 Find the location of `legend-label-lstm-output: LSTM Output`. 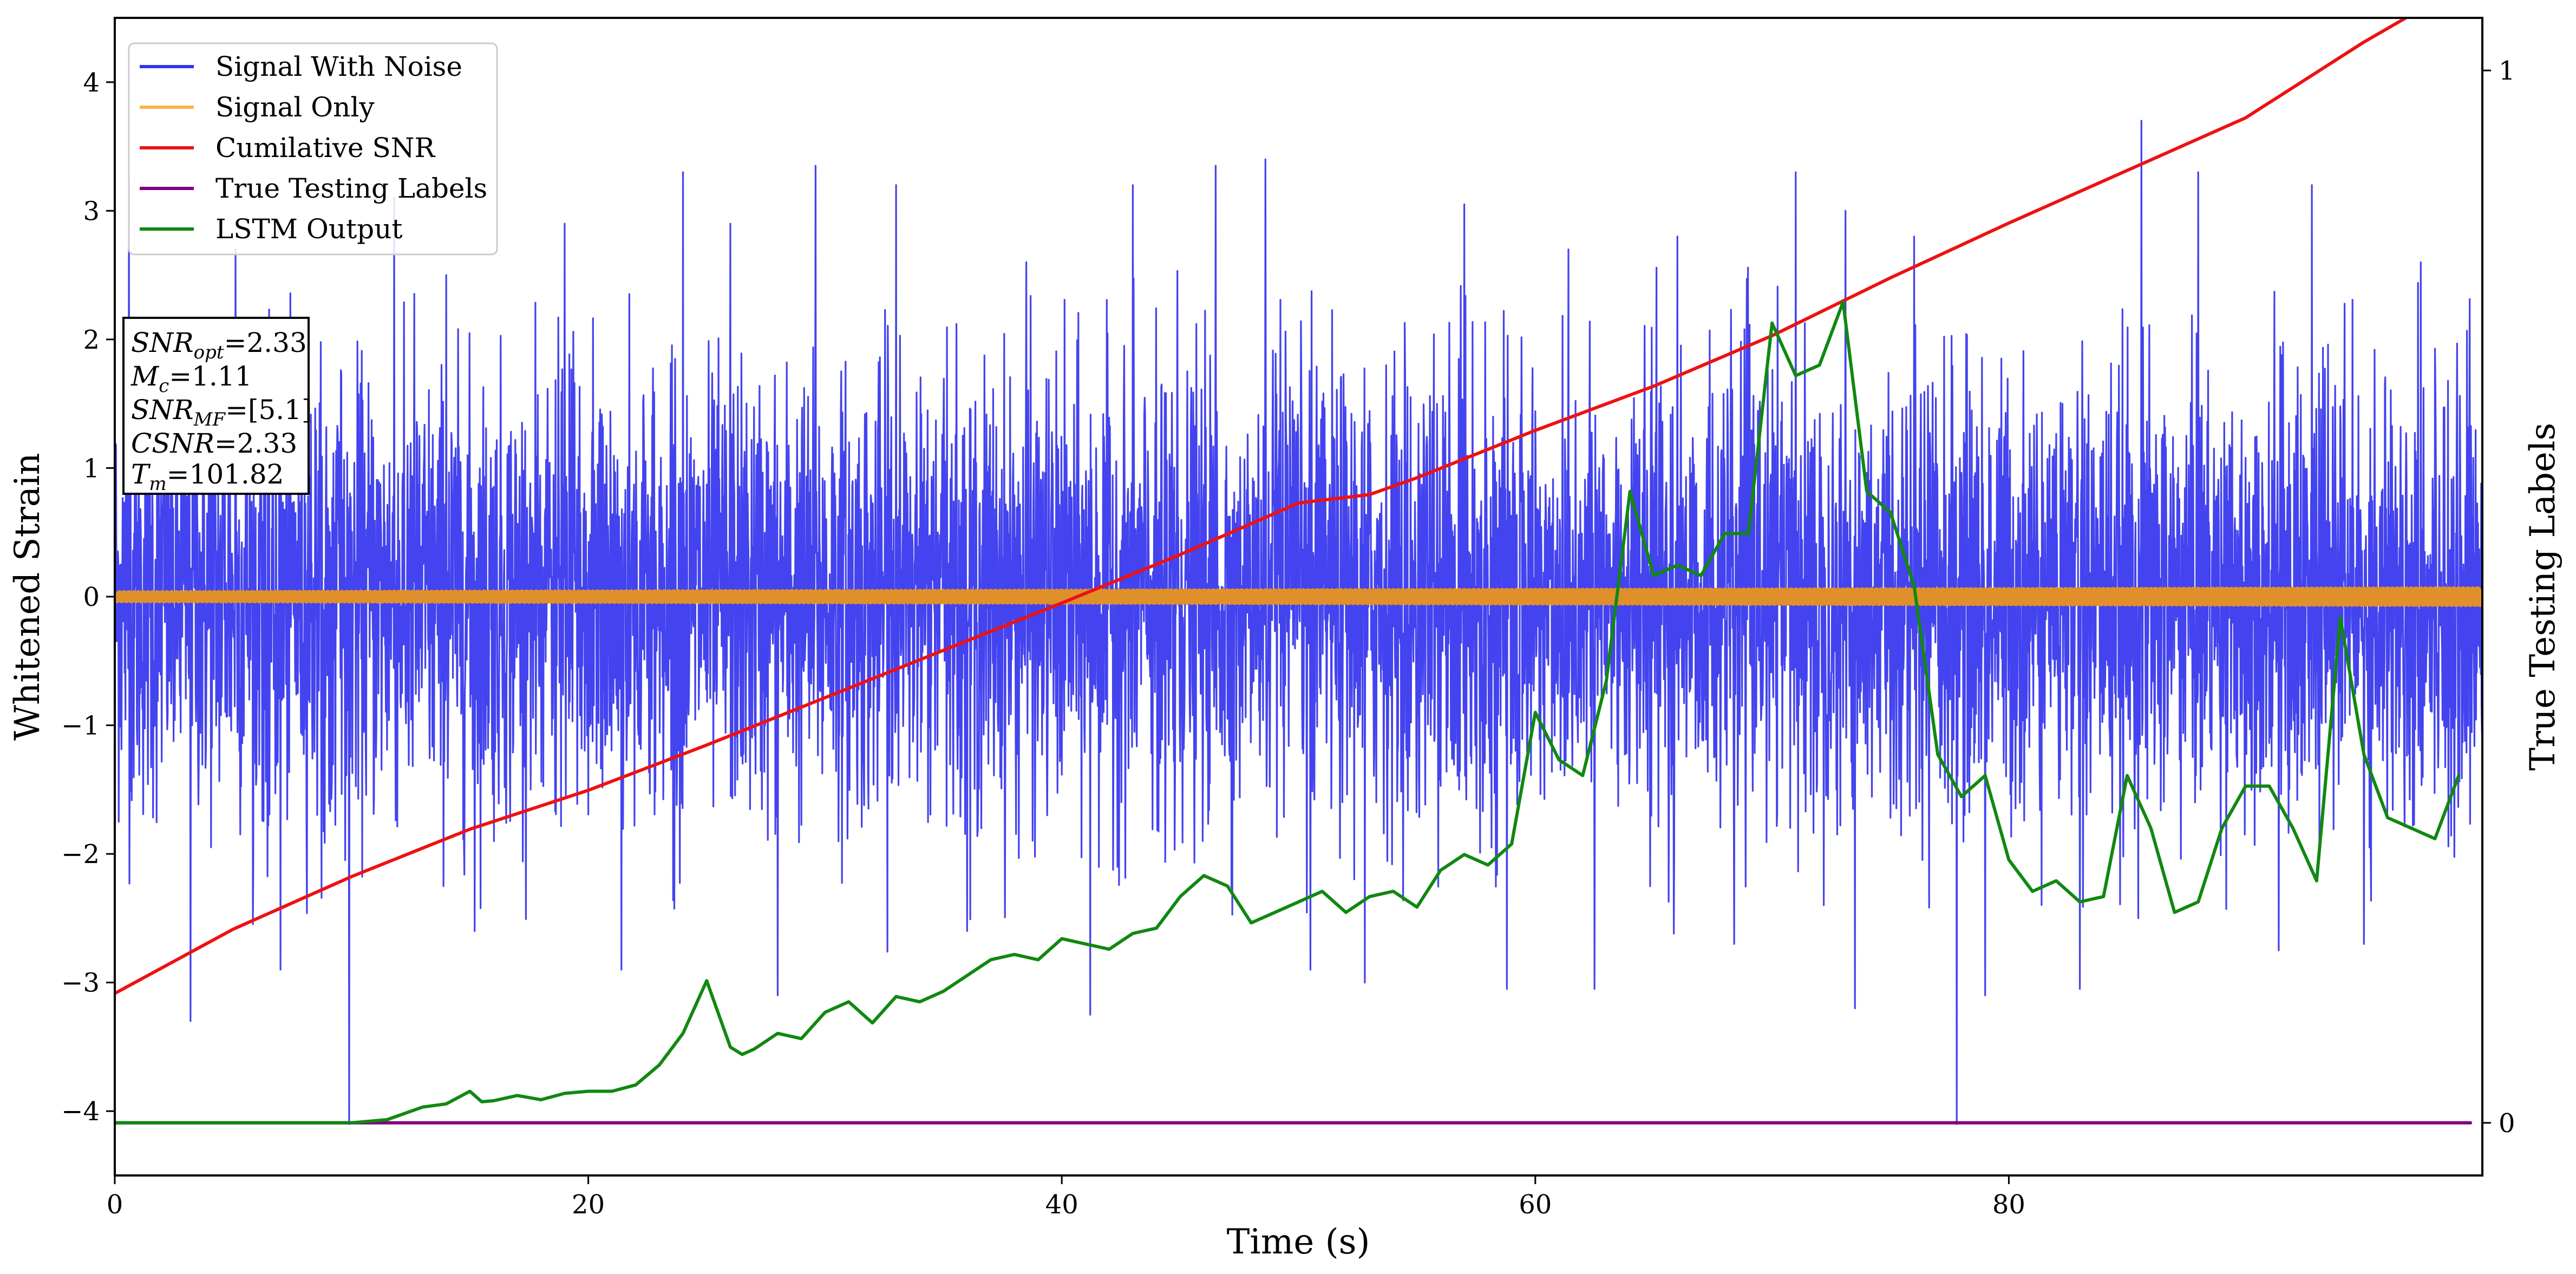

legend-label-lstm-output: LSTM Output is located at coordinates (308, 229).